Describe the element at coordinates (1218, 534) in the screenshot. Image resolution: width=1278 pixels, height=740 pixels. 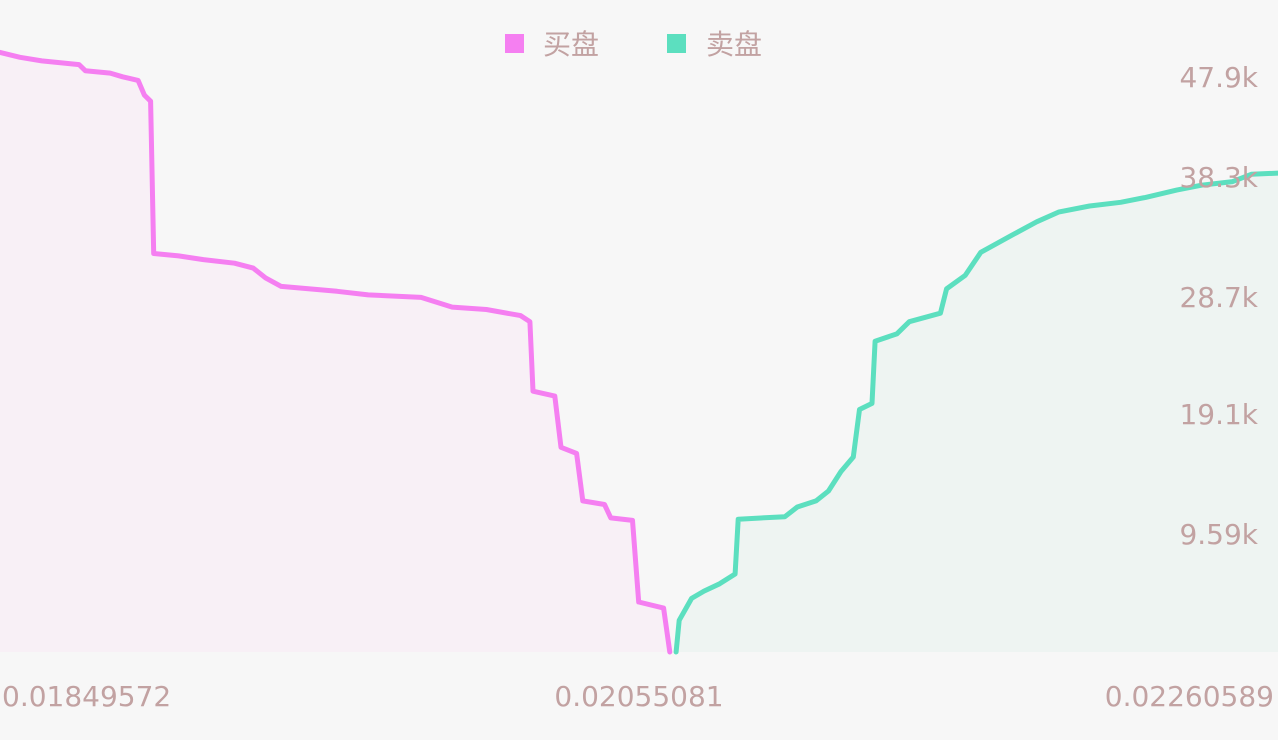
I see `y-tick-label: 9.59k` at that location.